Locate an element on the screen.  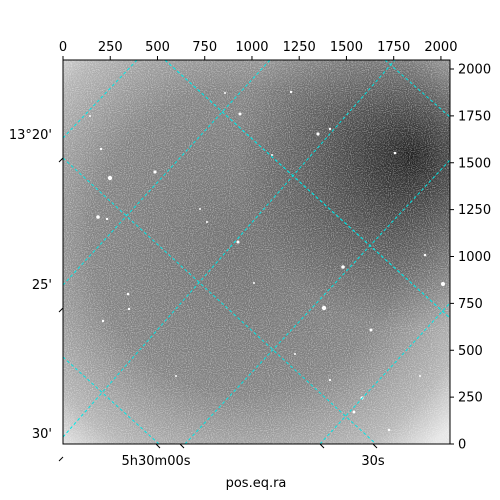
ra-tick-label-0: 5h30m00s is located at coordinates (155, 461).